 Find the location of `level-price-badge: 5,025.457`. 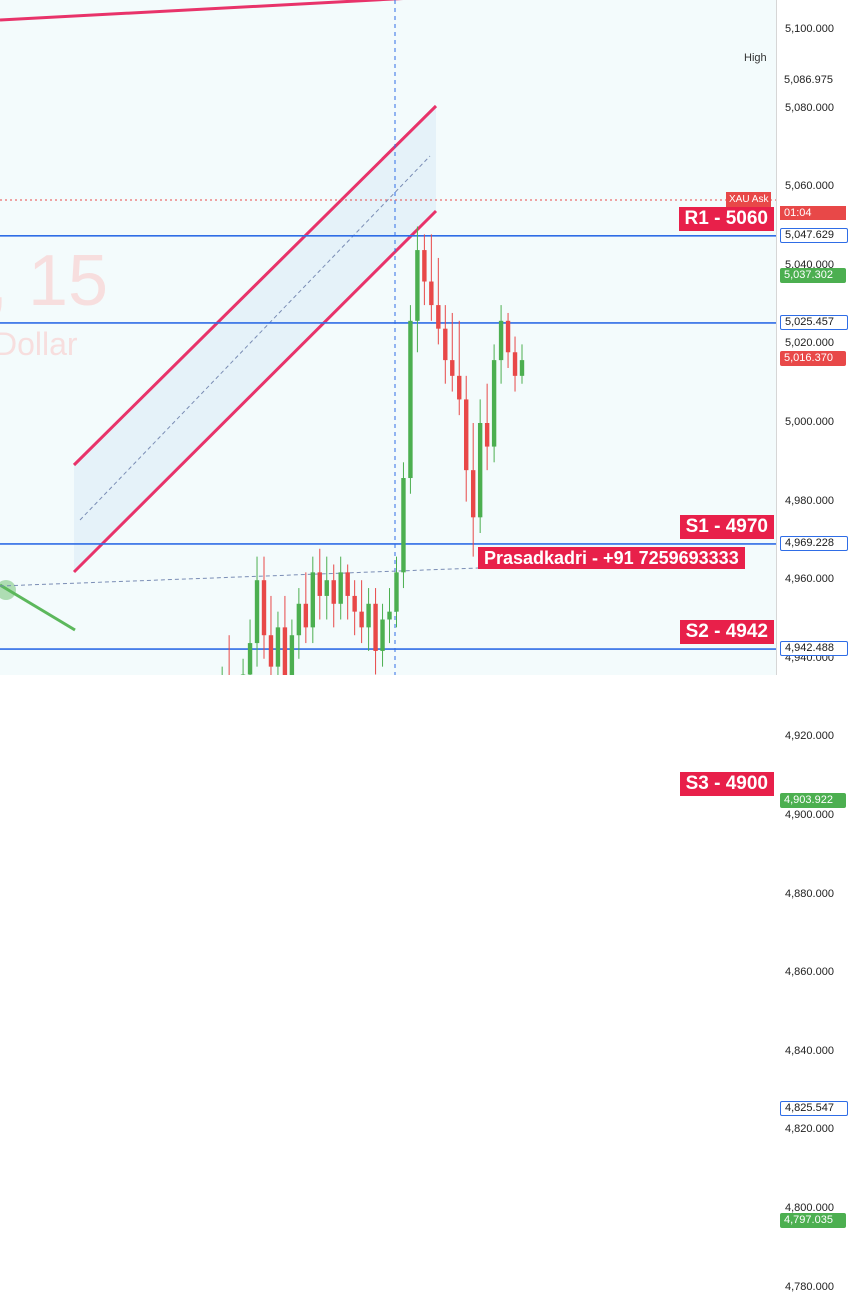

level-price-badge: 5,025.457 is located at coordinates (814, 322).